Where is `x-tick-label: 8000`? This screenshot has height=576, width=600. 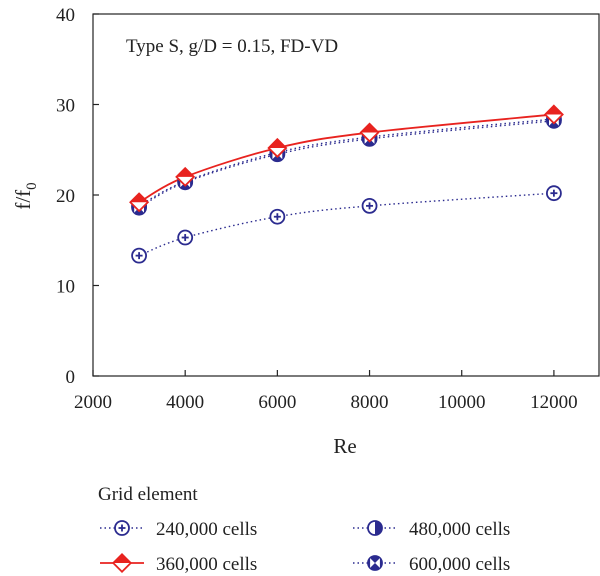 x-tick-label: 8000 is located at coordinates (370, 402).